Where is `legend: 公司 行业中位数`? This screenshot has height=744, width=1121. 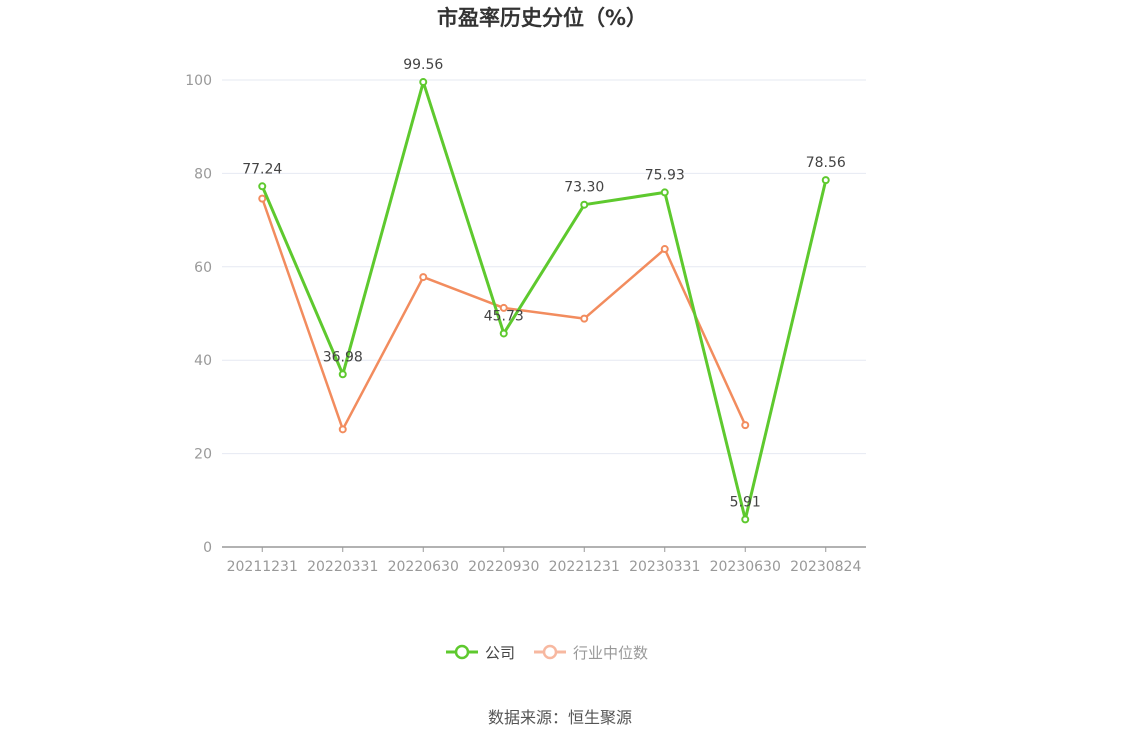
legend: 公司 行业中位数 is located at coordinates (547, 653).